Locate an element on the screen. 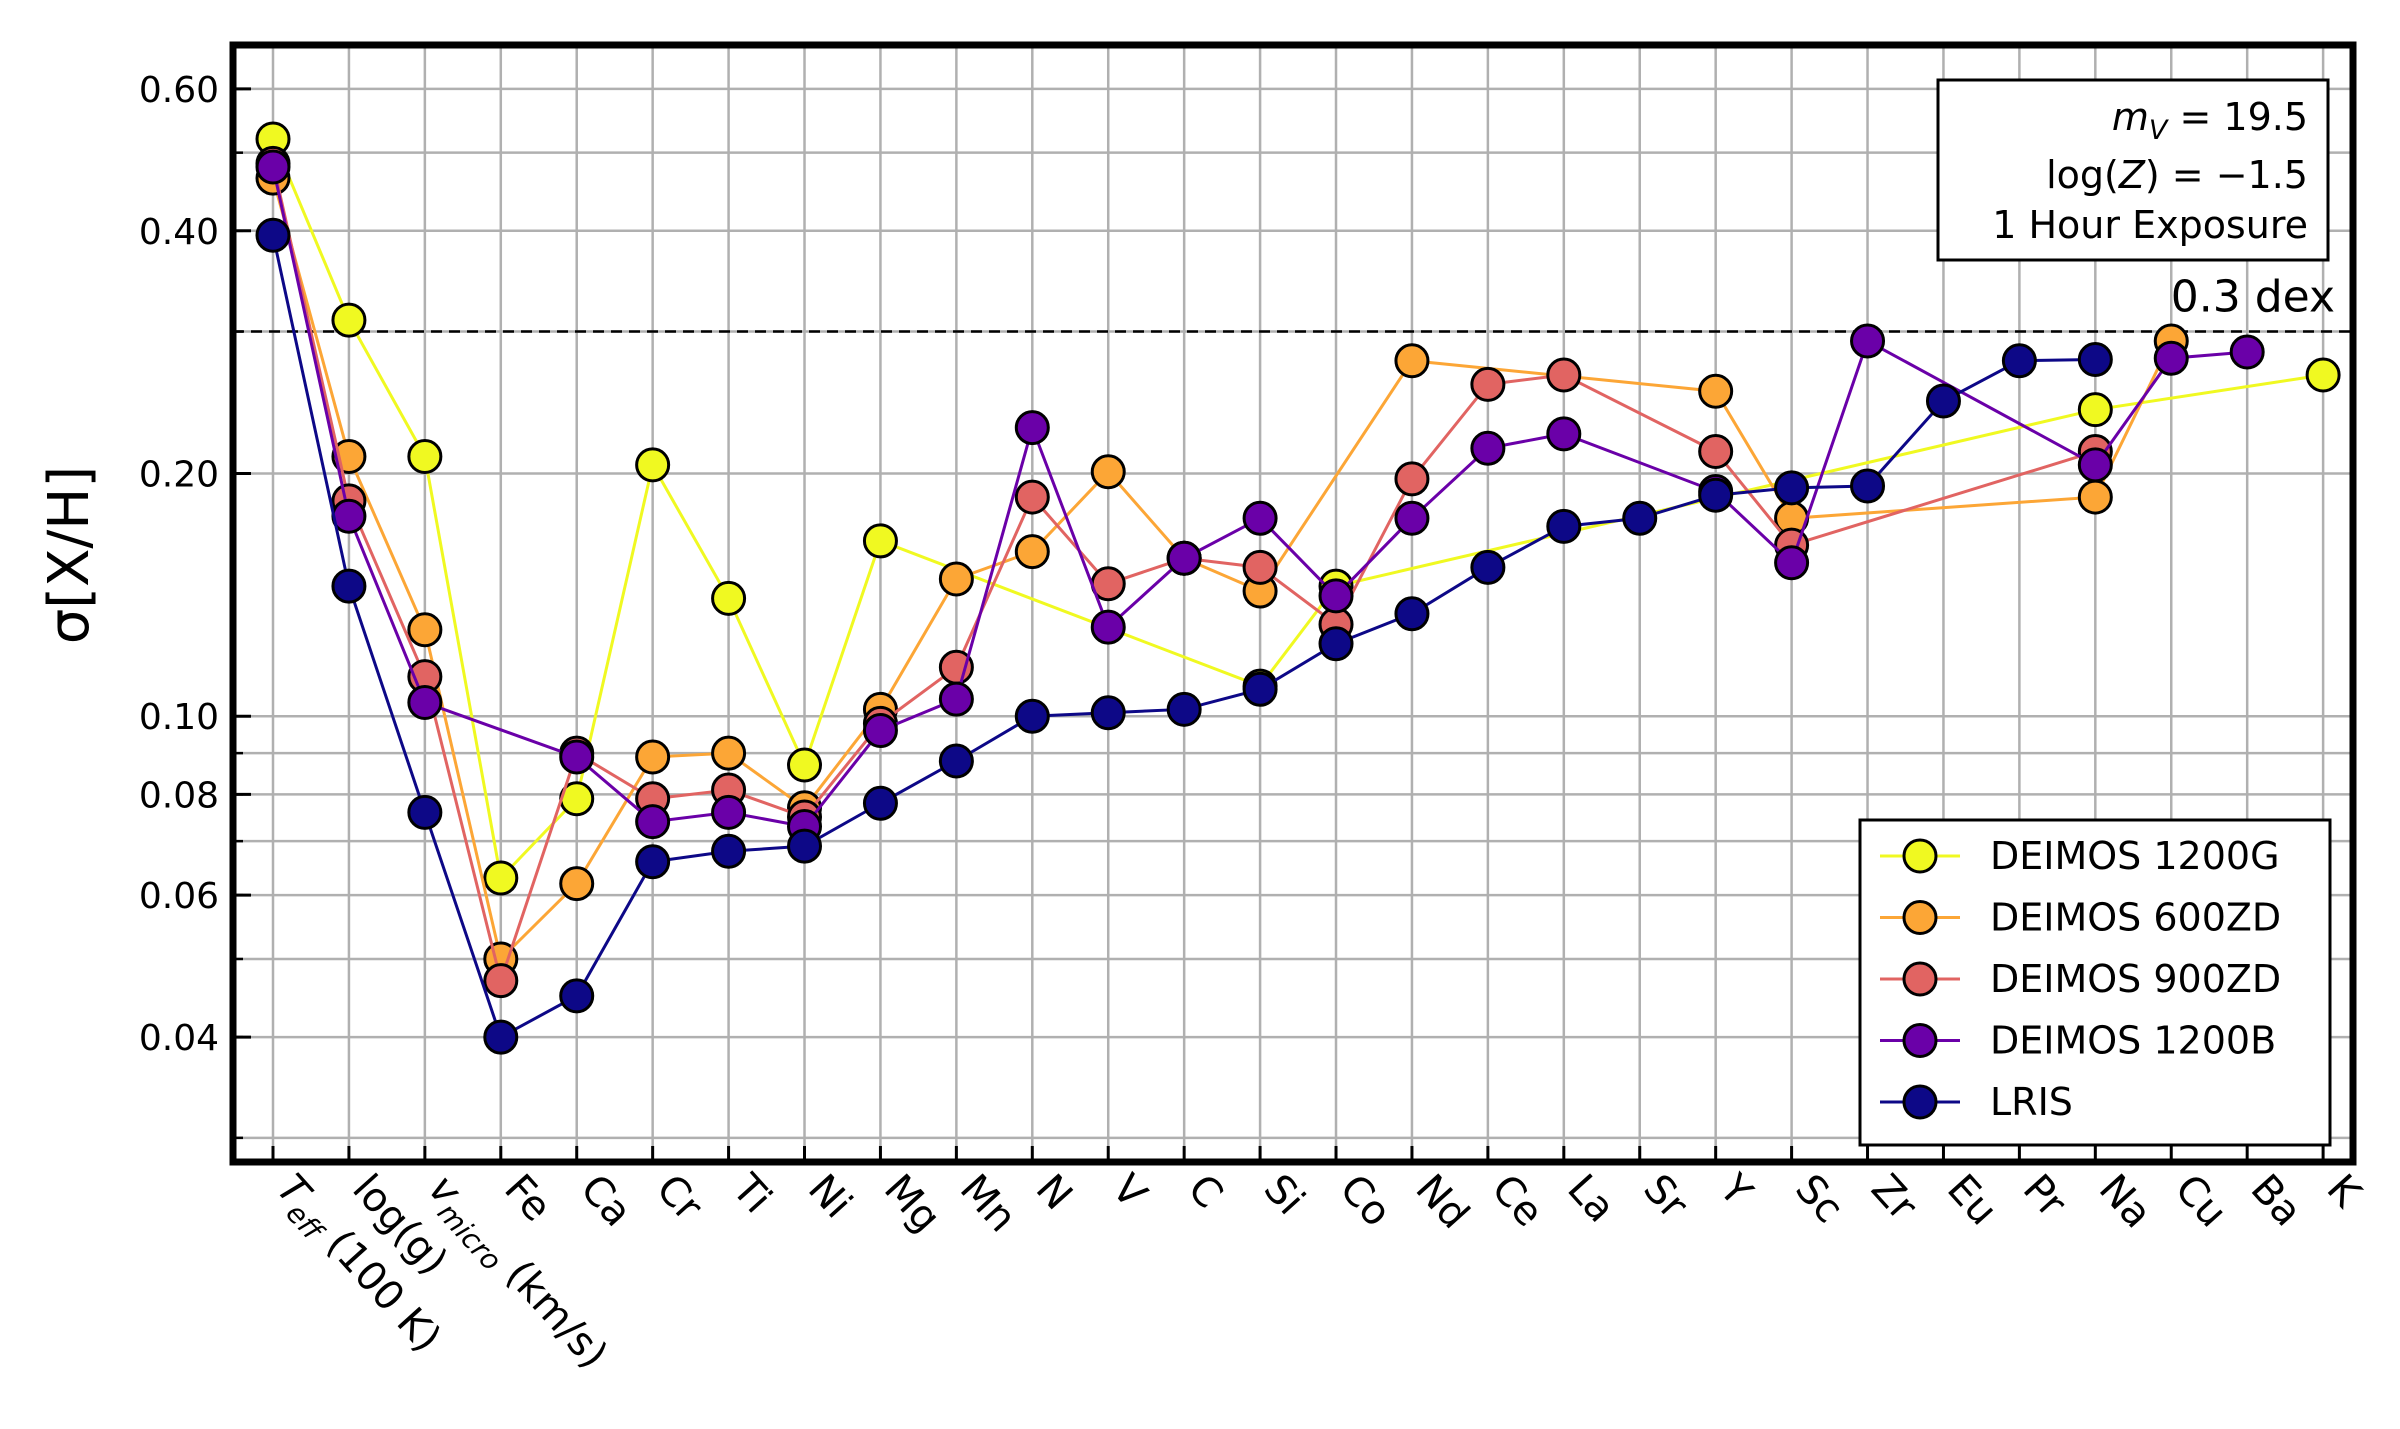  x-tick-label: Nd is located at coordinates (1442, 1202).